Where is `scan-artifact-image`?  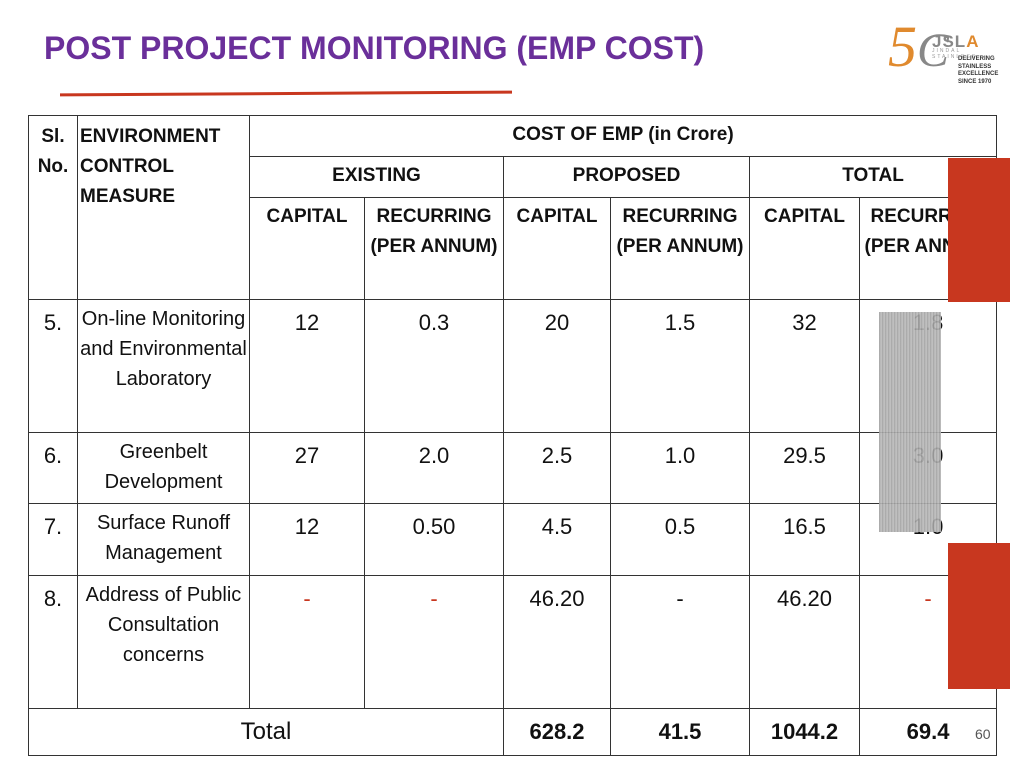
scan-artifact-image is located at coordinates (910, 422).